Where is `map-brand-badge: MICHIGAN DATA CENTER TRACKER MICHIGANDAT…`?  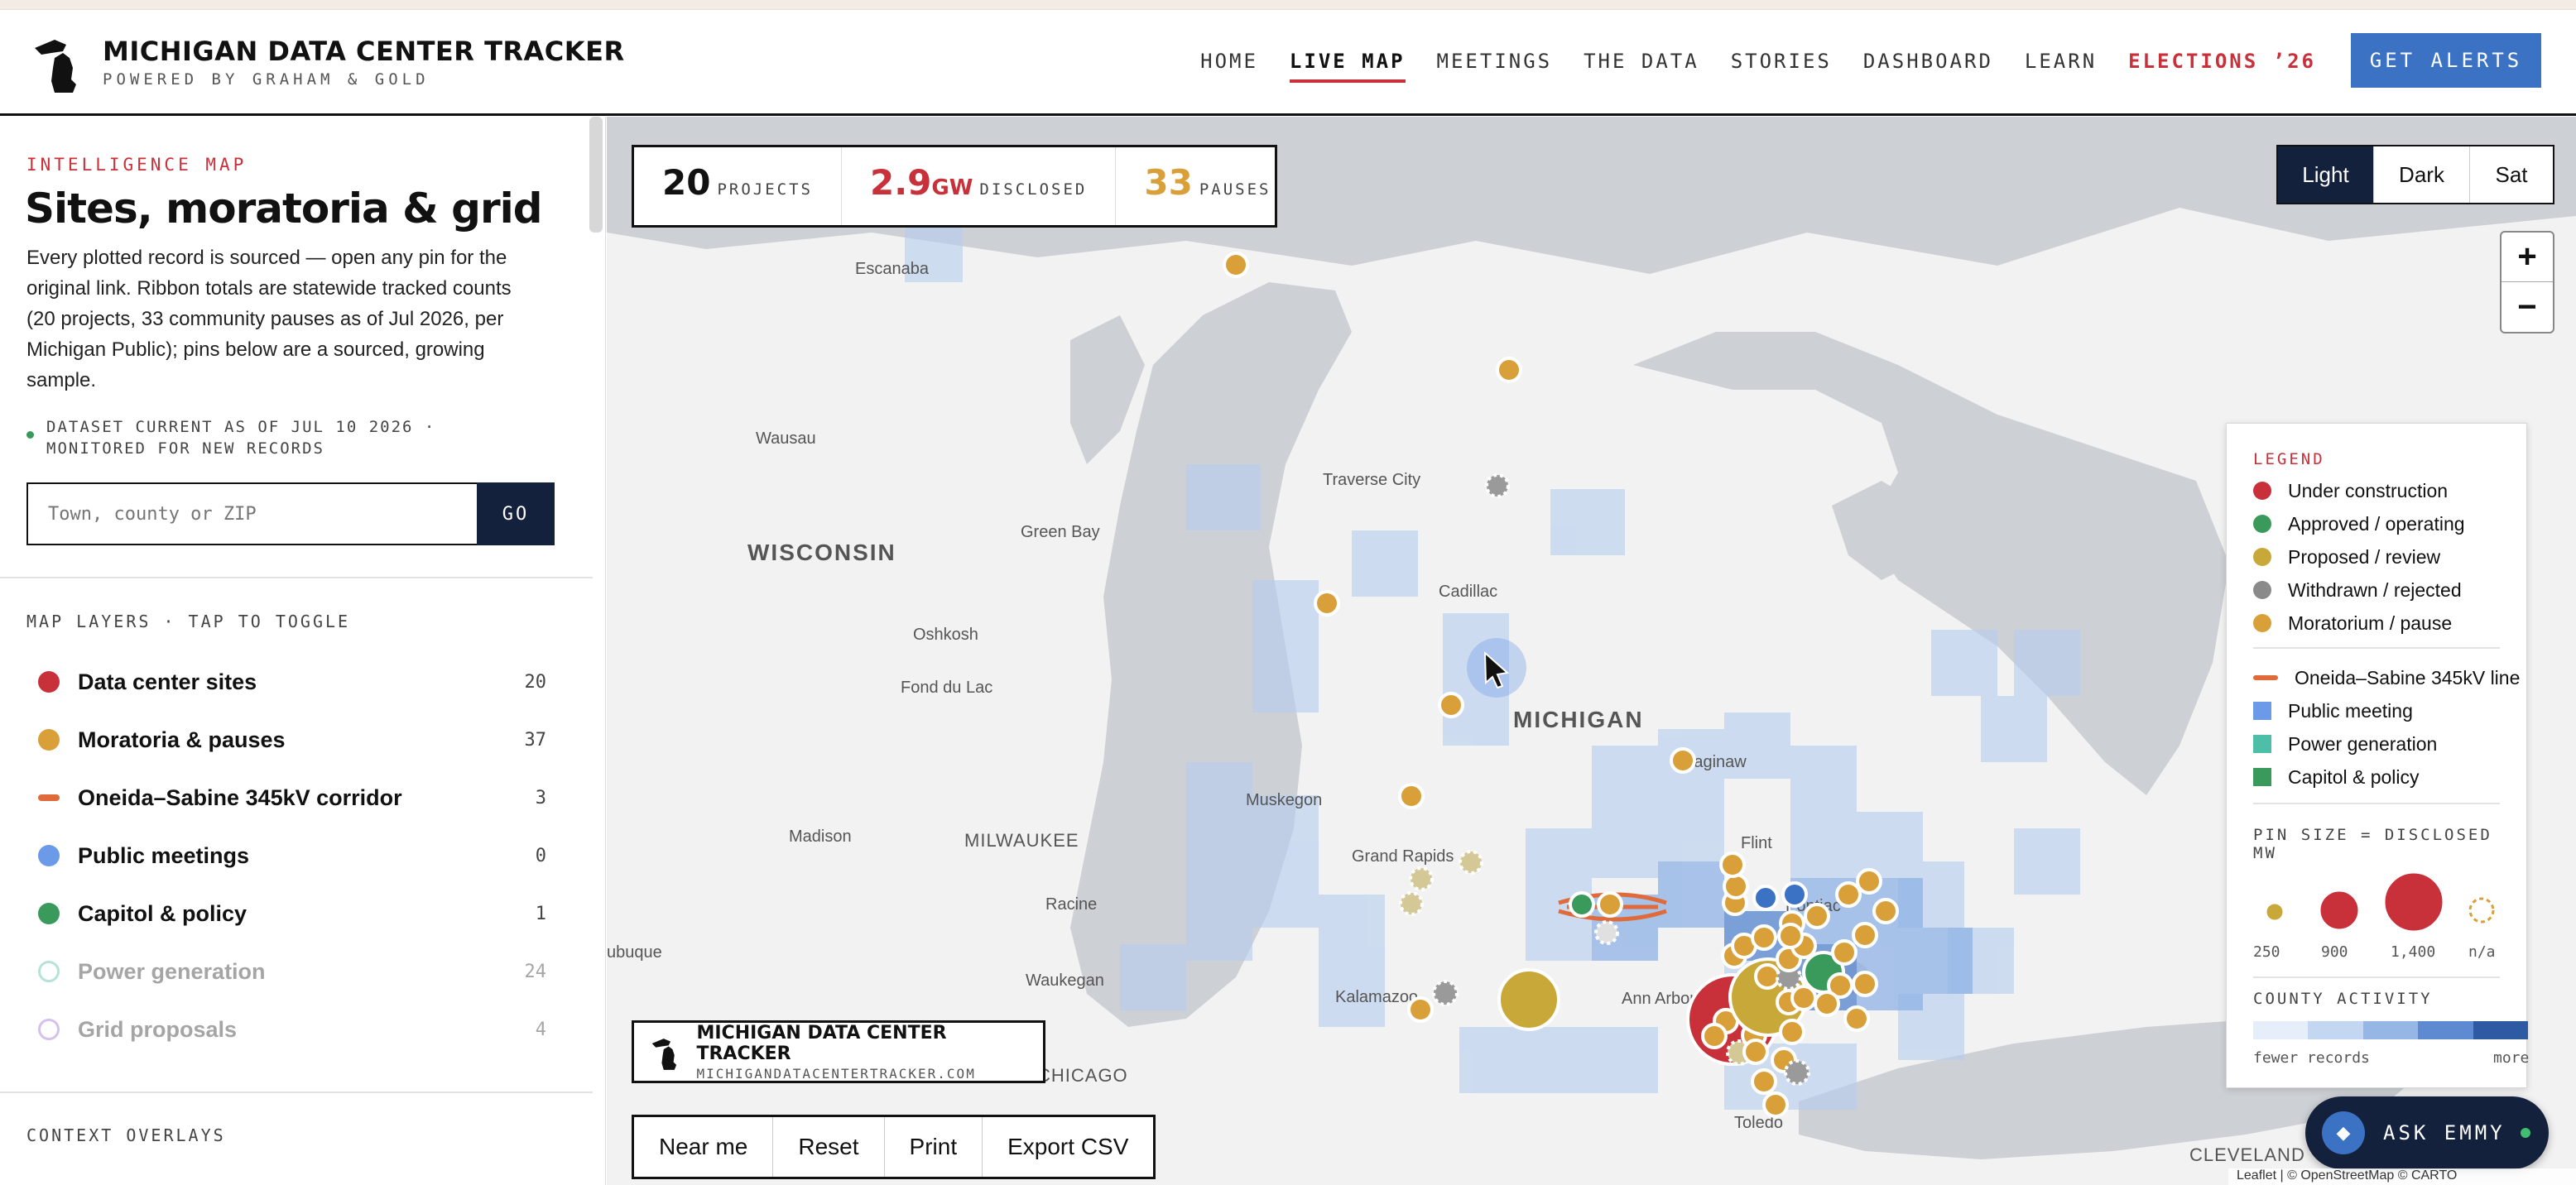 map-brand-badge: MICHIGAN DATA CENTER TRACKER MICHIGANDAT… is located at coordinates (838, 1052).